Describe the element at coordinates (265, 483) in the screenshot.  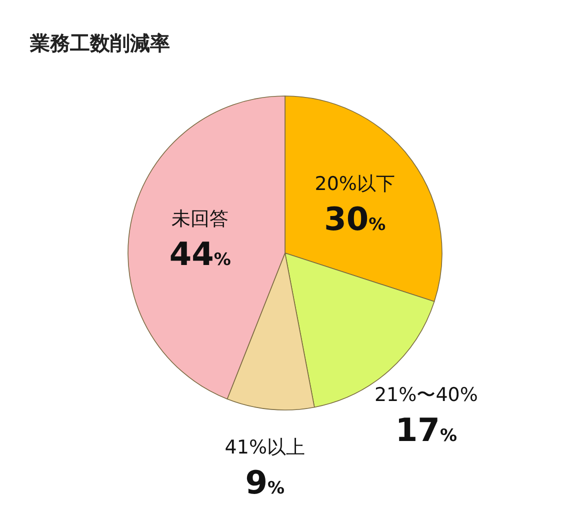
I see `data-label: 9%` at that location.